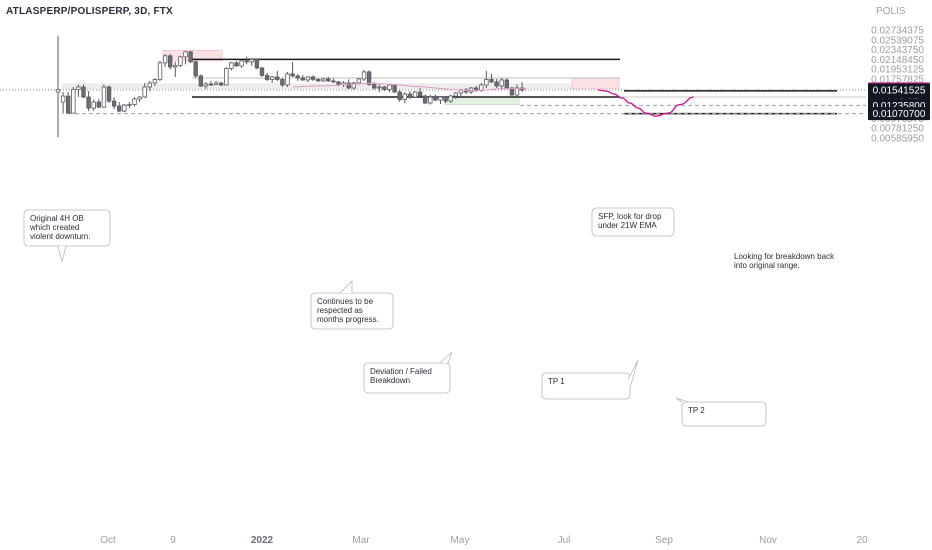  What do you see at coordinates (768, 540) in the screenshot?
I see `x-axis-tick: Nov` at bounding box center [768, 540].